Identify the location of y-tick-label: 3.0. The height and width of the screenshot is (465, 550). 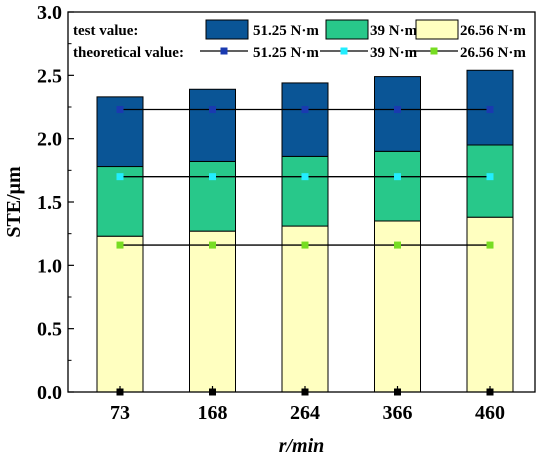
(49, 13).